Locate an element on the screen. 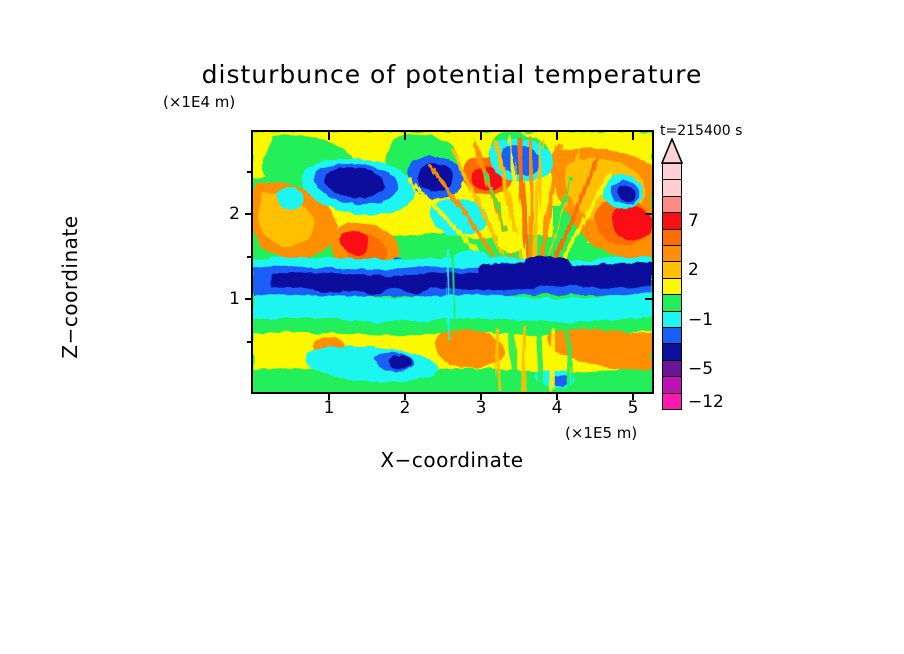 The height and width of the screenshot is (654, 904). colorbar-tick-label: −12 is located at coordinates (706, 401).